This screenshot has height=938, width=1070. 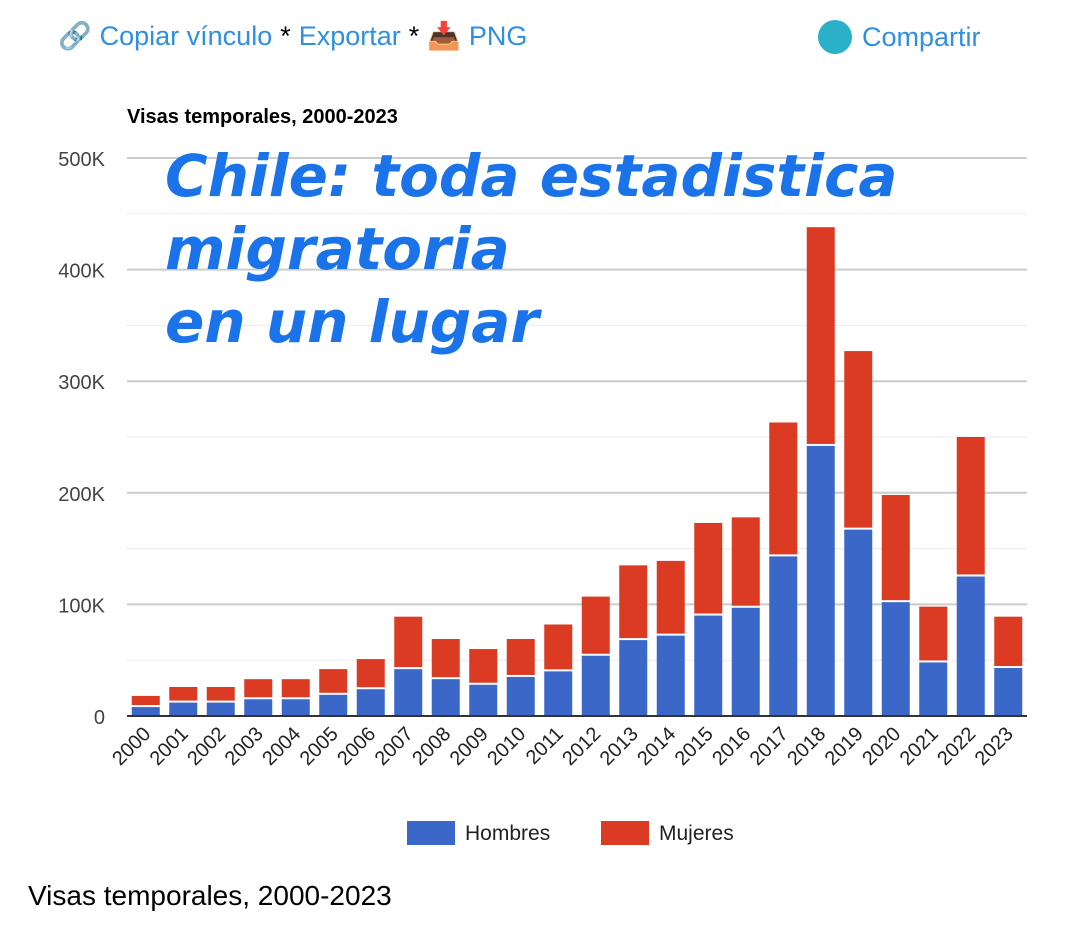 I want to click on download-tray-icon: 📥, so click(x=444, y=36).